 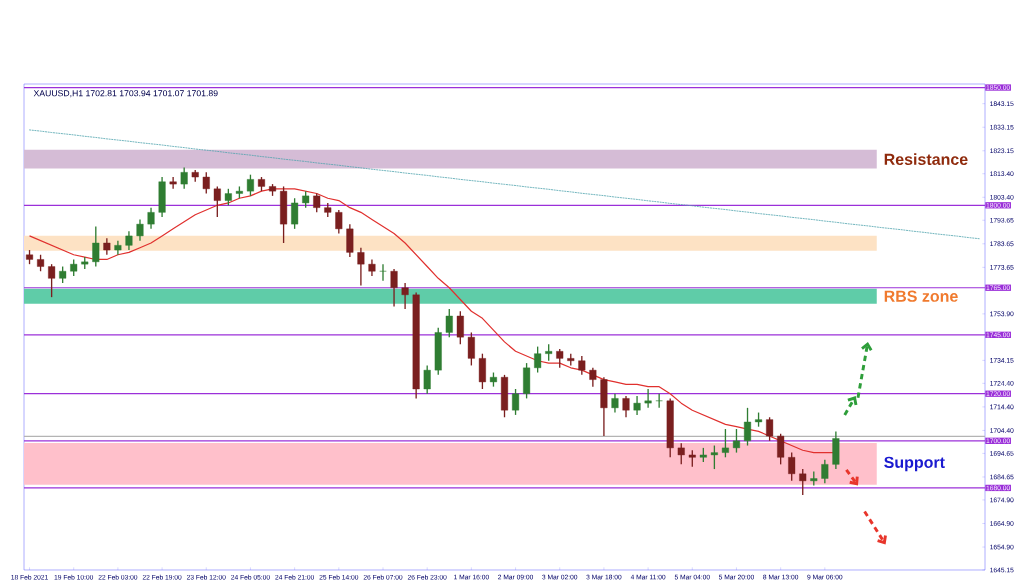 I want to click on band-label: Support, so click(x=914, y=464).